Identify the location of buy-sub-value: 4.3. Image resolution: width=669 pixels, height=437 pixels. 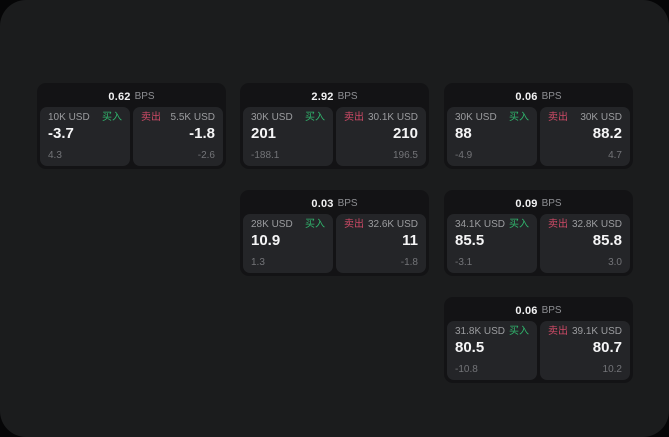
(55, 155).